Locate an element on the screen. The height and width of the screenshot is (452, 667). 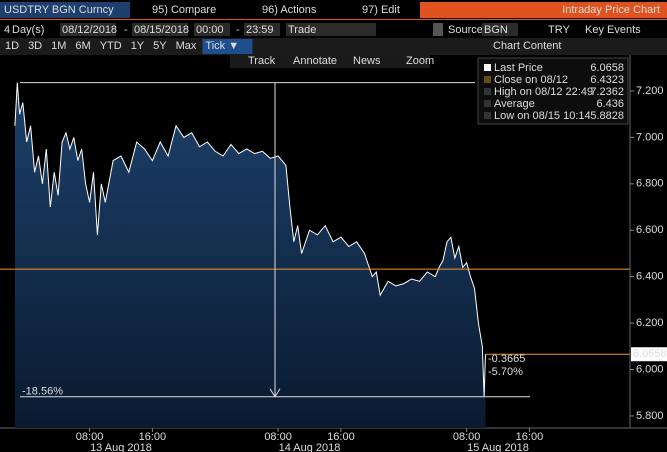
security: USDTRY BGN Curncy is located at coordinates (59, 10).